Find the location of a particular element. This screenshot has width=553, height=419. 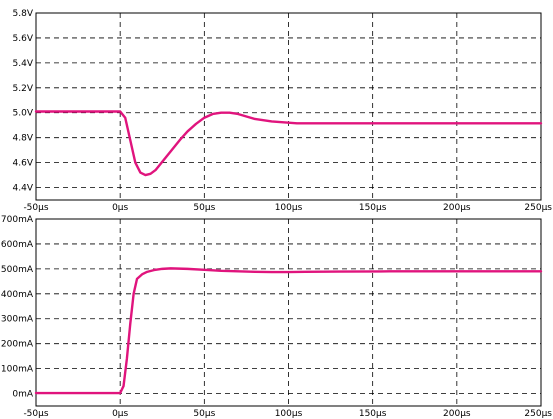

current-y-tick-label: 100mA is located at coordinates (17, 370).